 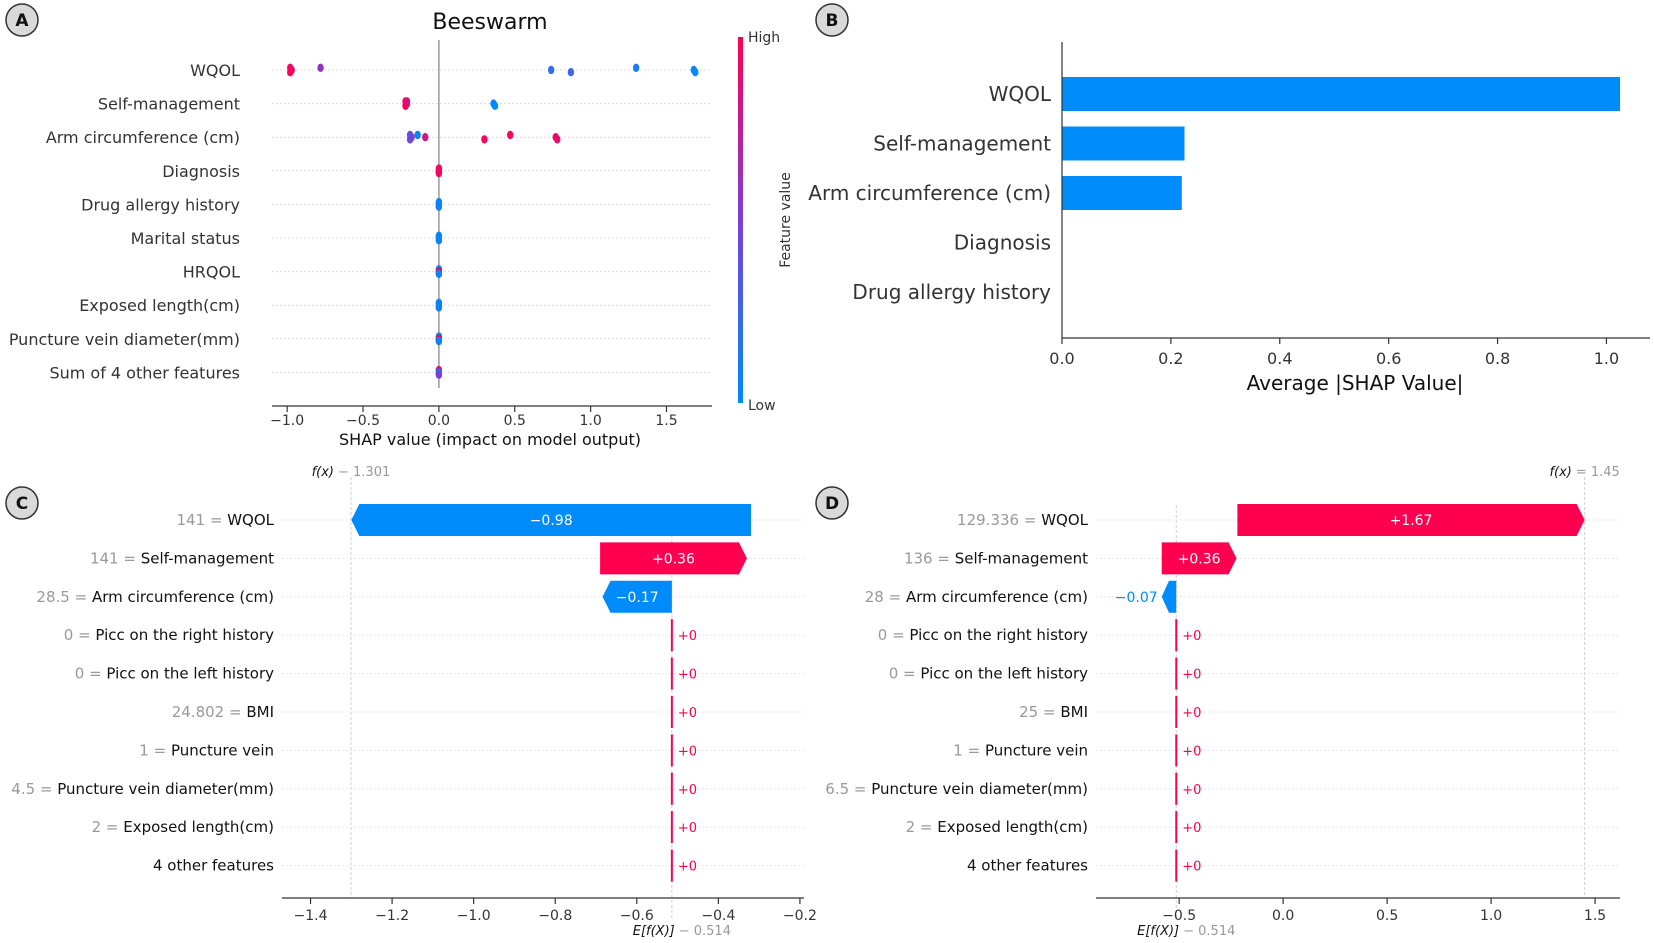 What do you see at coordinates (1158, 931) in the screenshot?
I see `waterfall-ex-label: E[f(X)]` at bounding box center [1158, 931].